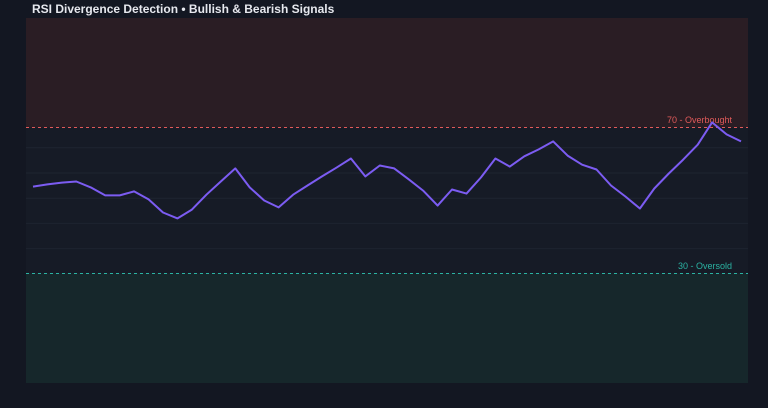 The image size is (768, 408). Describe the element at coordinates (705, 266) in the screenshot. I see `threshold-label: 30 - Oversold` at that location.